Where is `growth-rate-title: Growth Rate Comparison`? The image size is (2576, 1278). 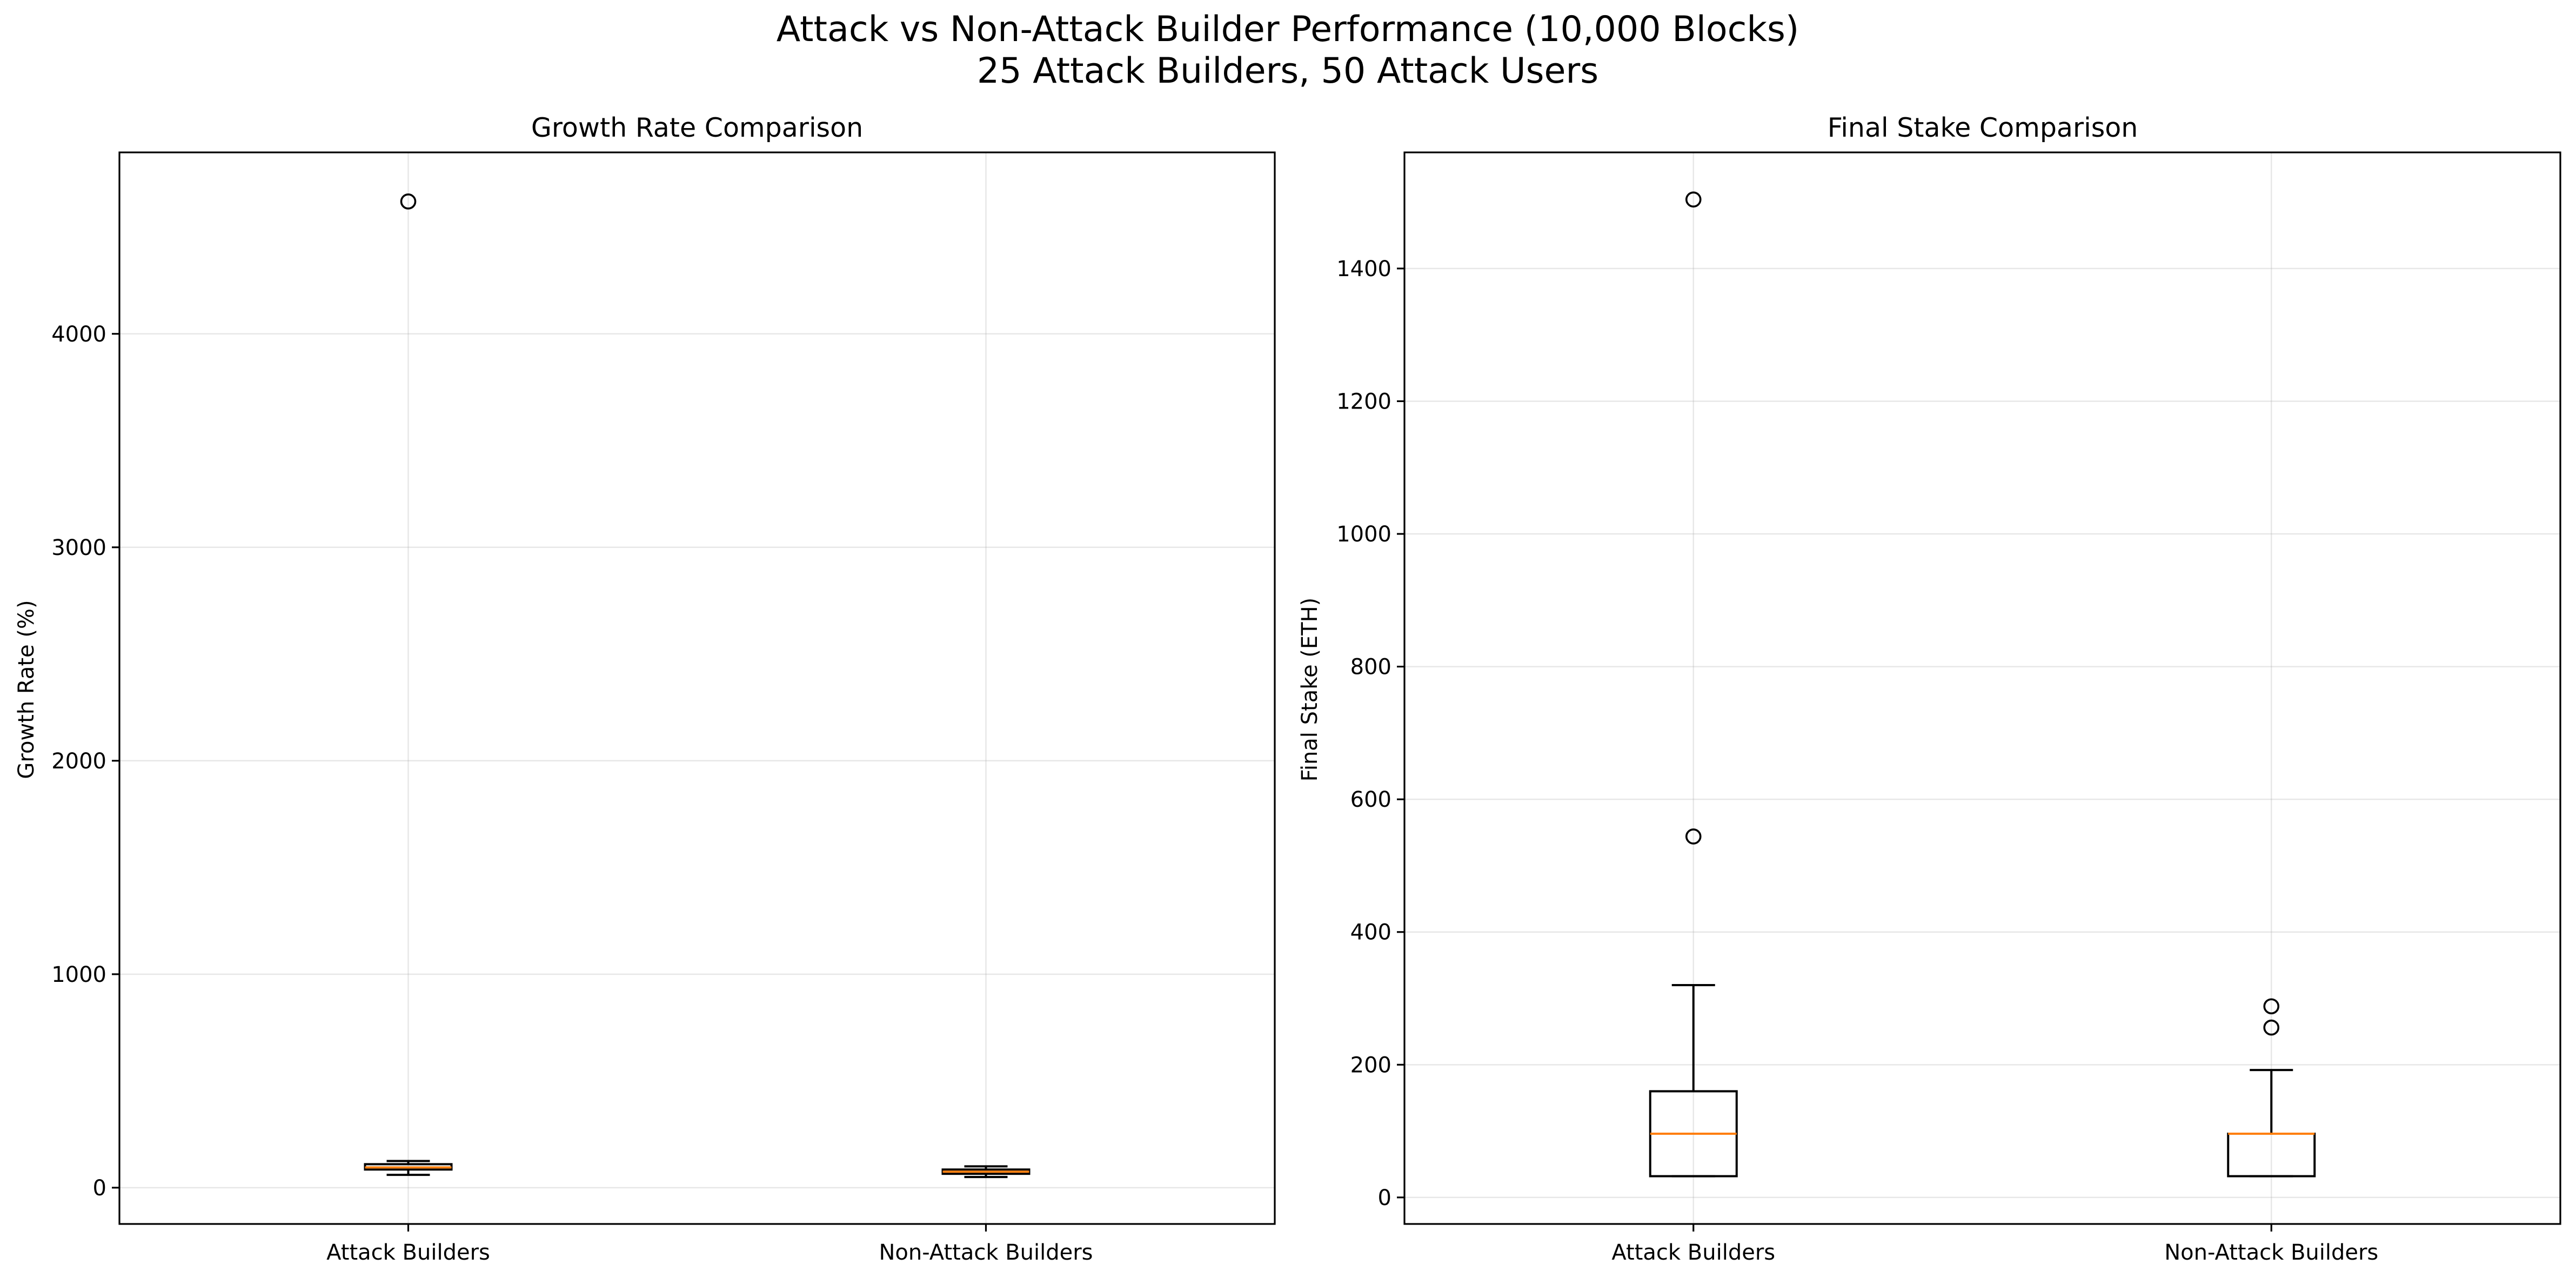
growth-rate-title: Growth Rate Comparison is located at coordinates (697, 127).